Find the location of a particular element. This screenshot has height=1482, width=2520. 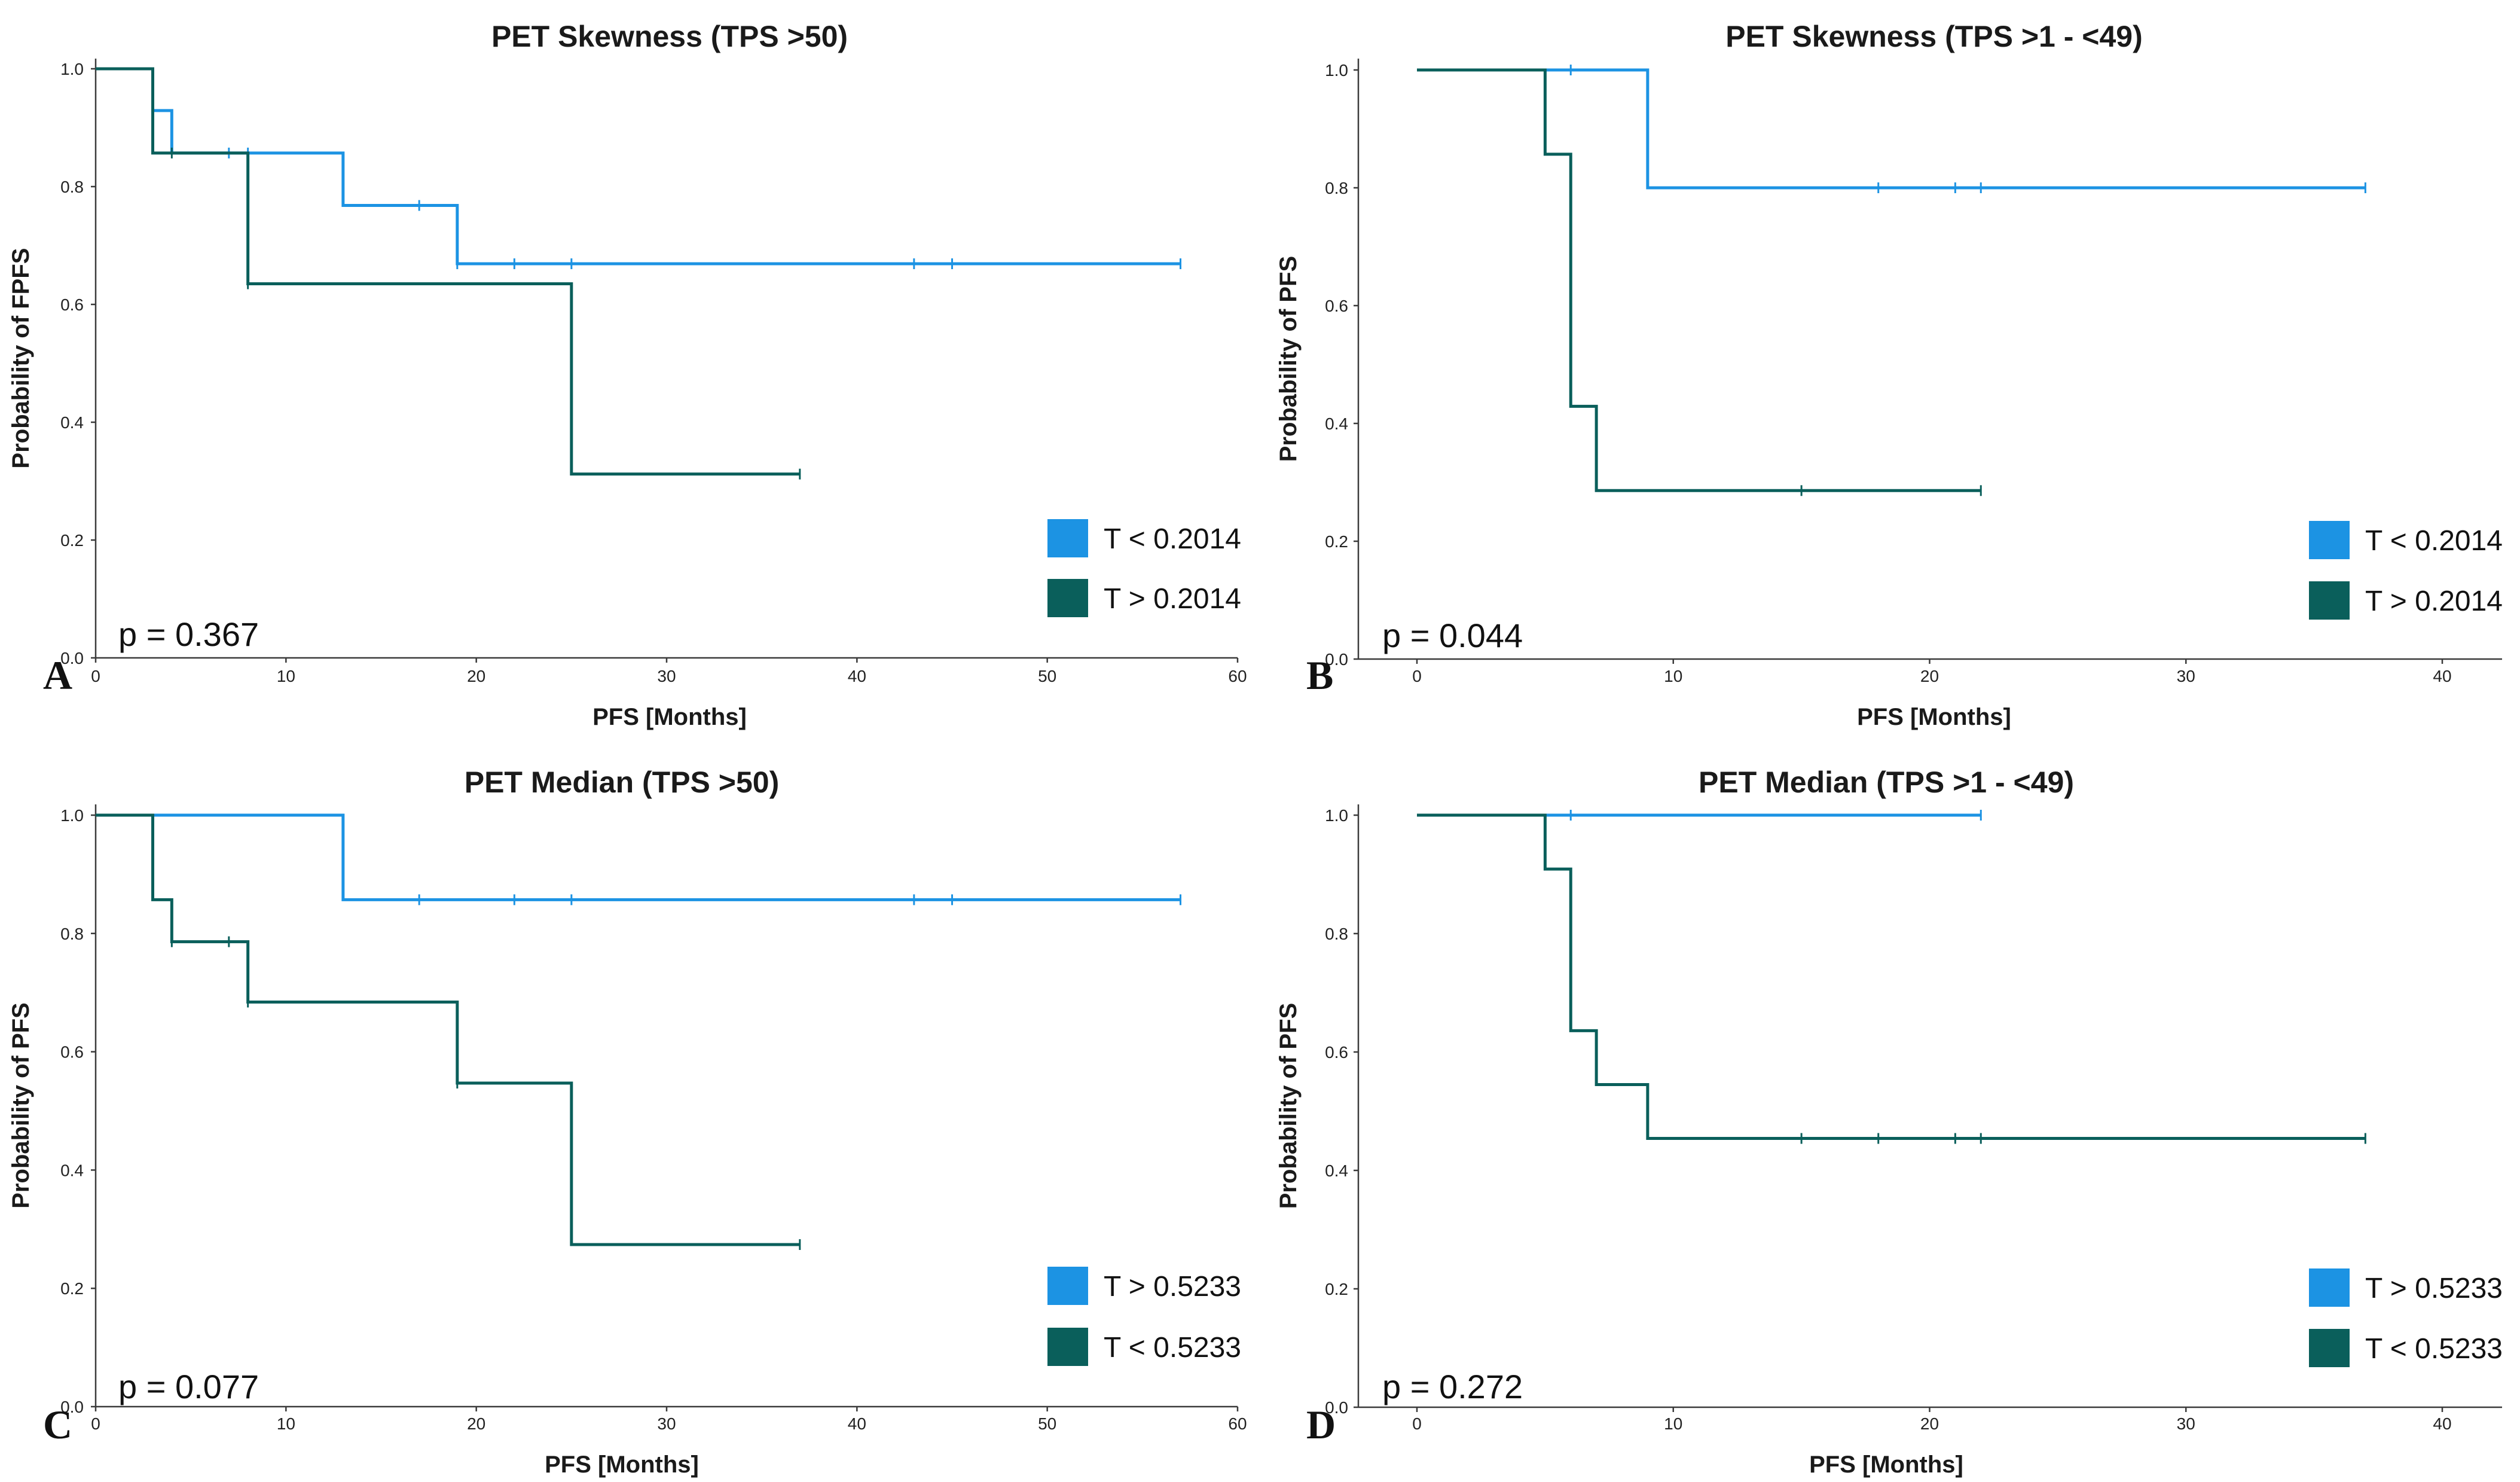

p-value-label: p = 0.272 is located at coordinates (1452, 1386).